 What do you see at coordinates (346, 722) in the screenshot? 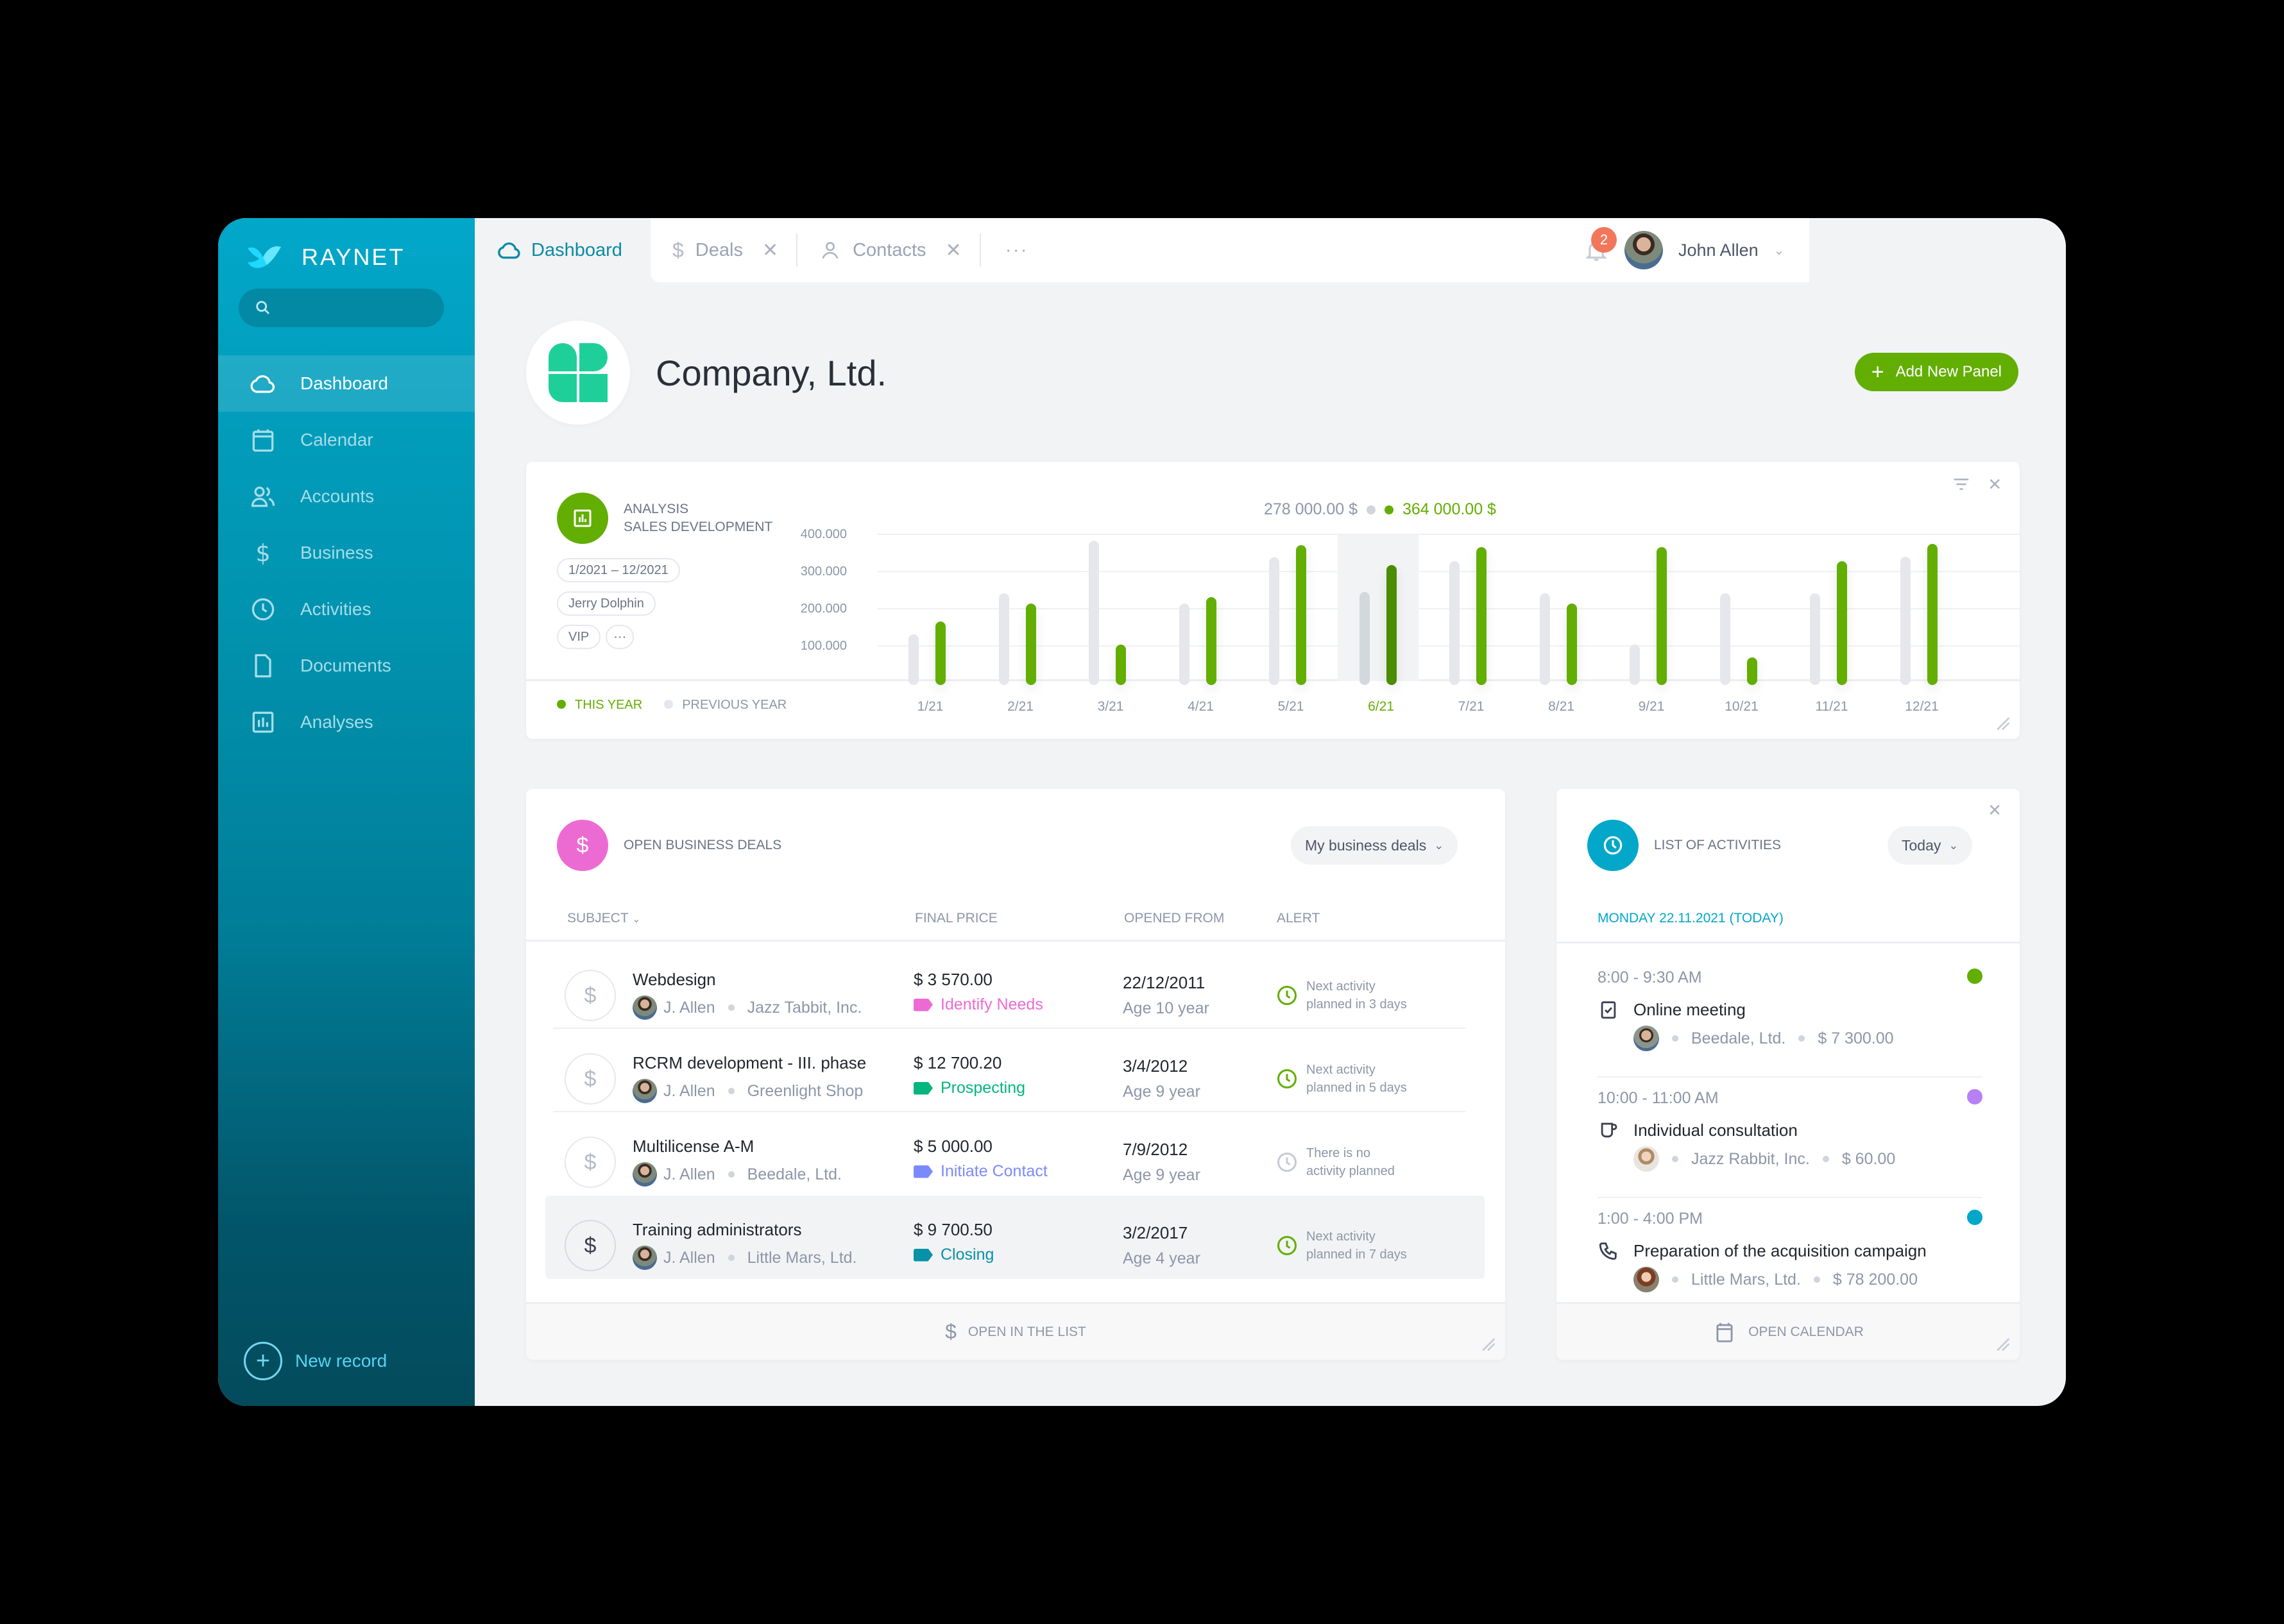
I see `sidebar-item-analyses: Analyses` at bounding box center [346, 722].